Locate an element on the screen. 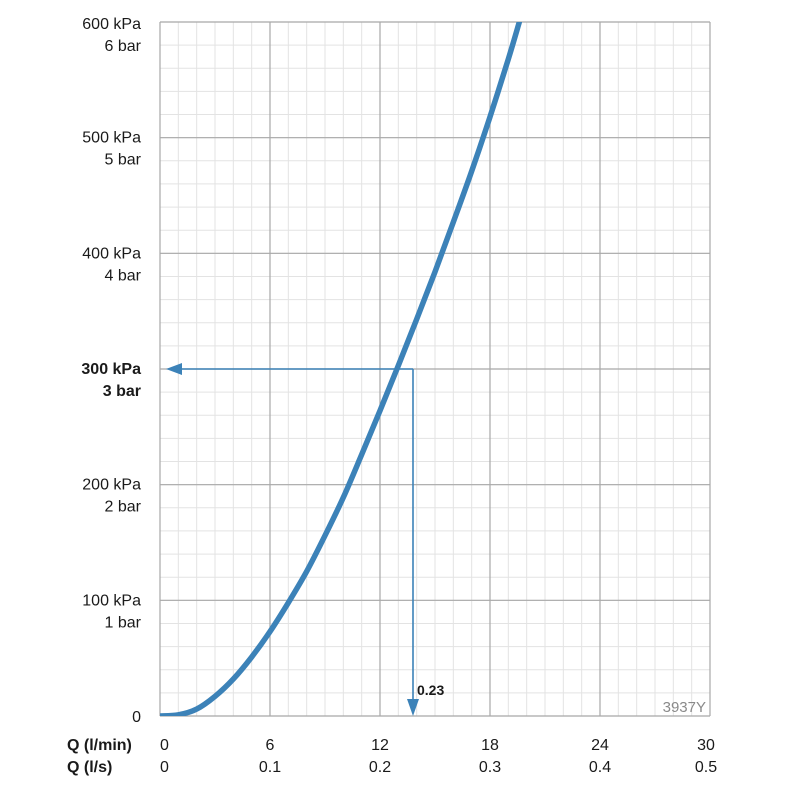 The image size is (787, 787). y-tick-label-kpa: 300 kPa is located at coordinates (111, 369).